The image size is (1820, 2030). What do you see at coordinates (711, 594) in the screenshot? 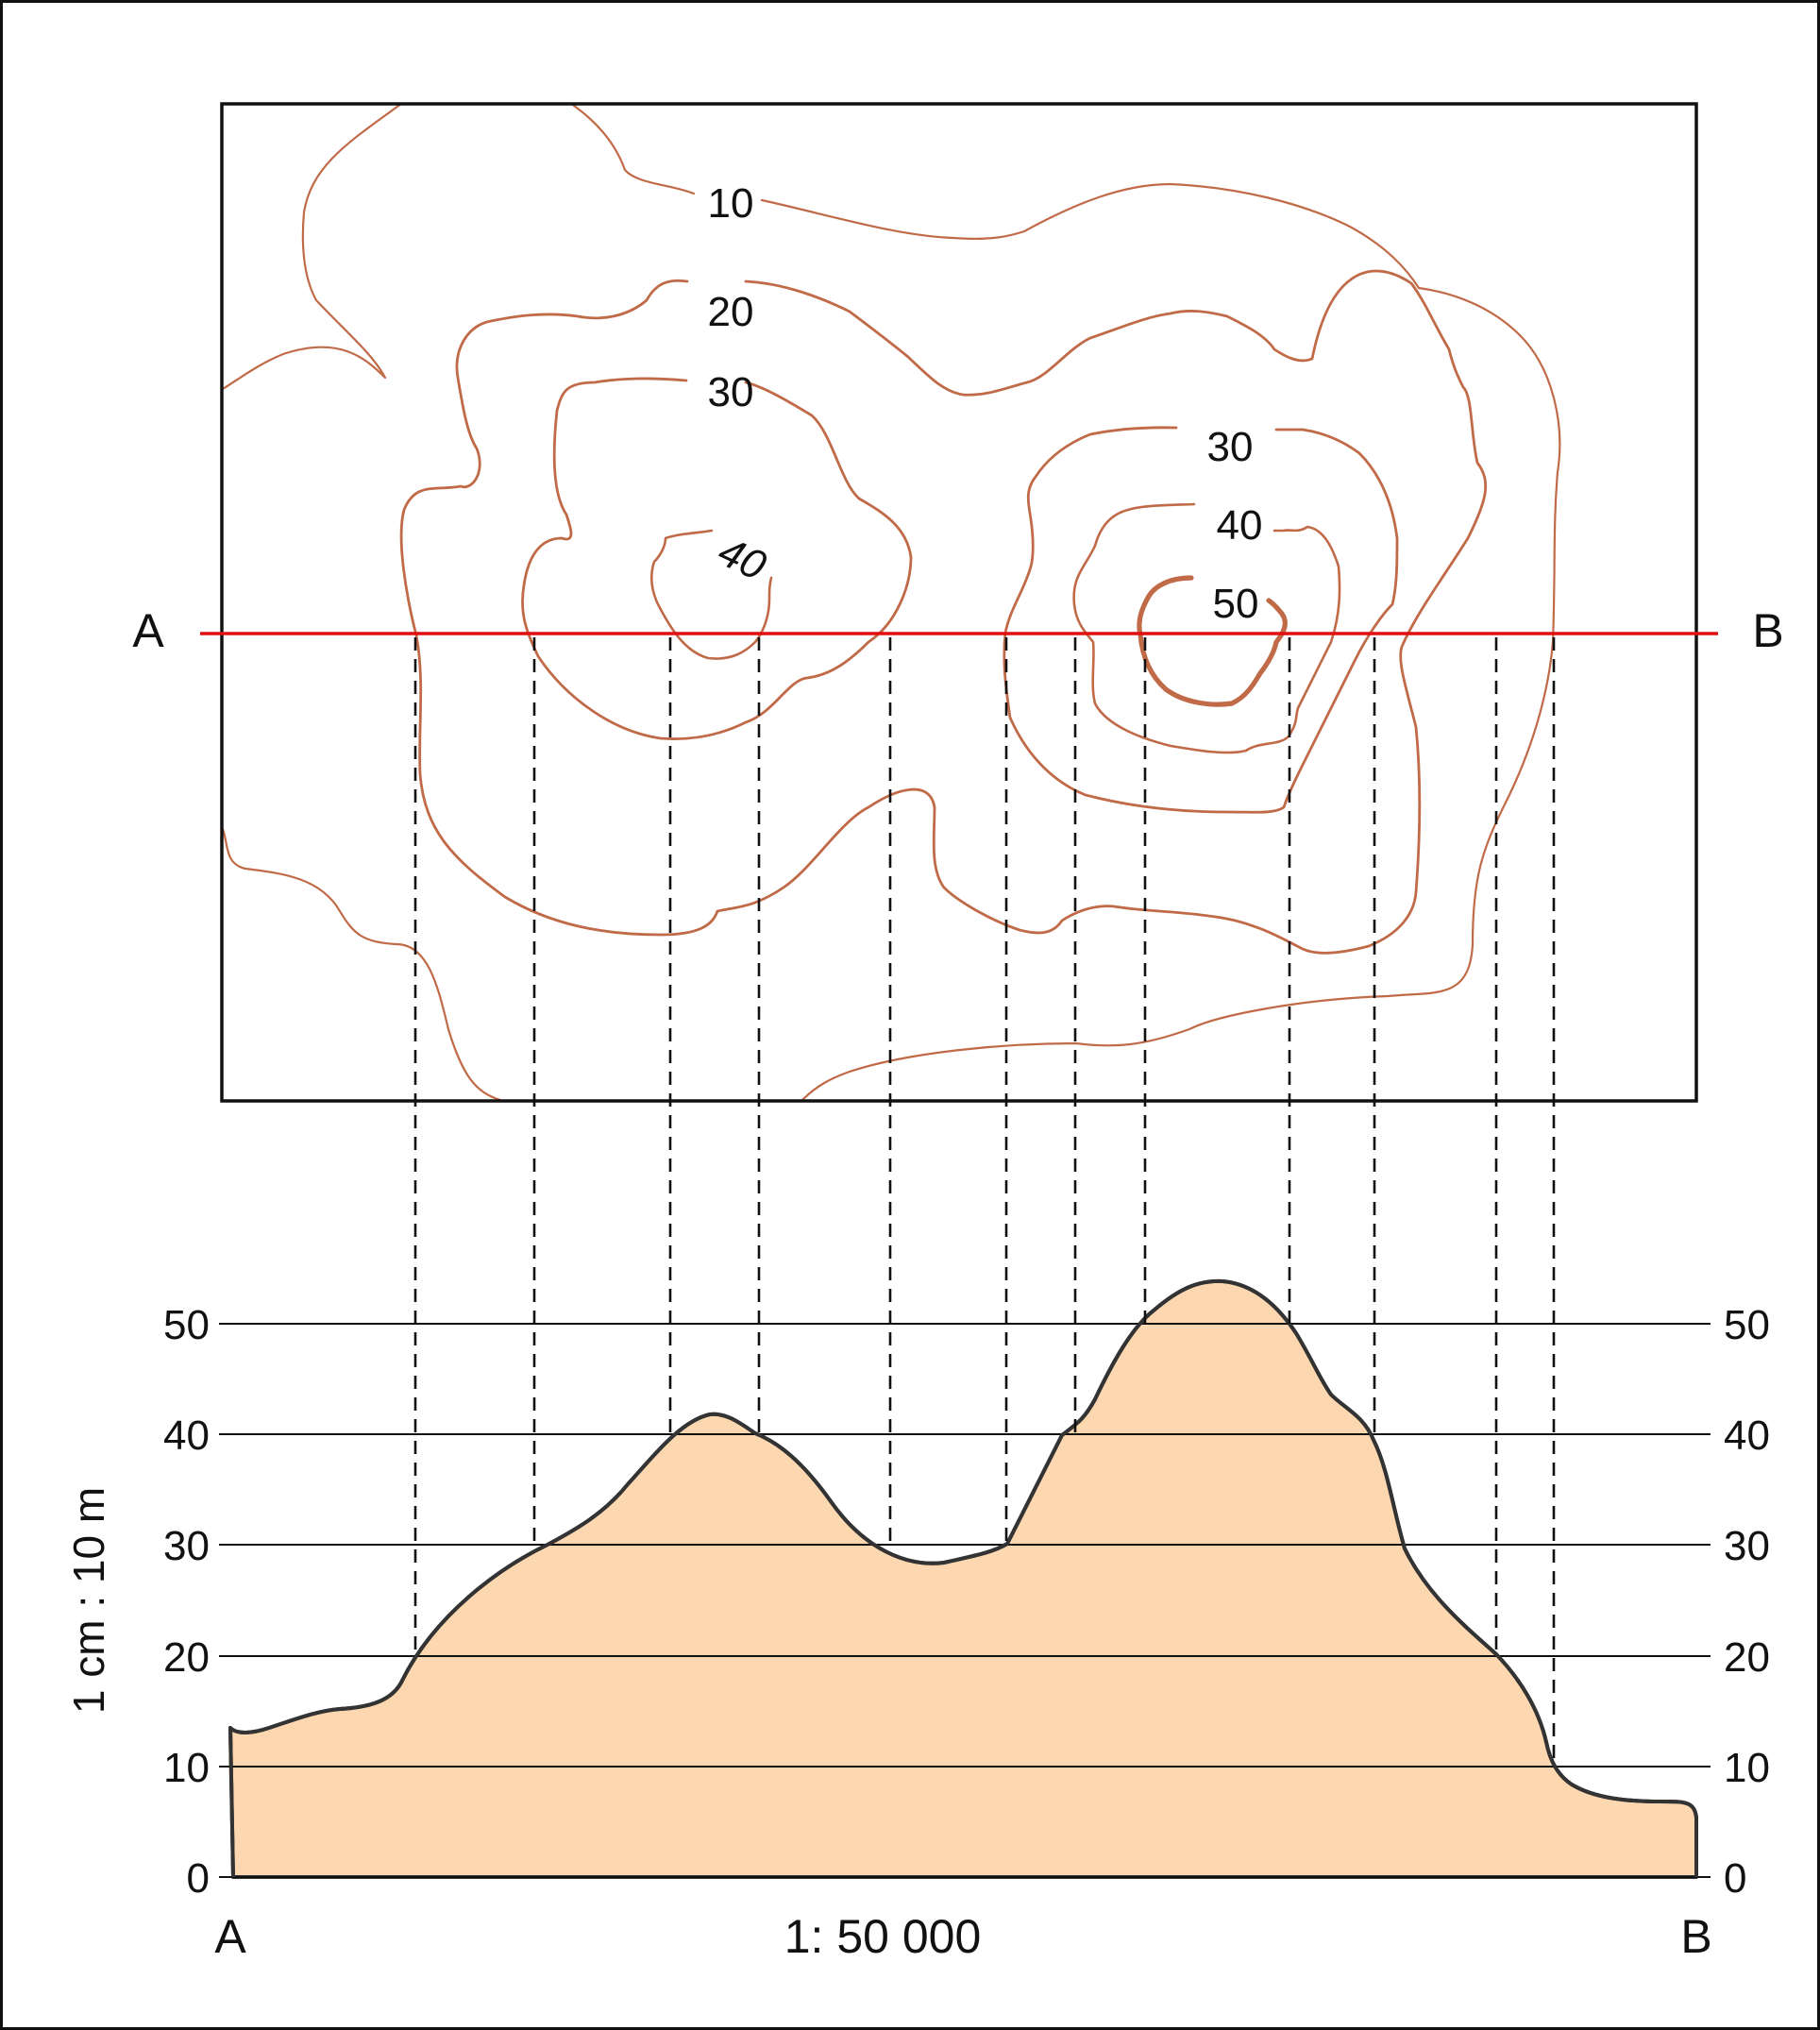
I see `contour-40-west` at bounding box center [711, 594].